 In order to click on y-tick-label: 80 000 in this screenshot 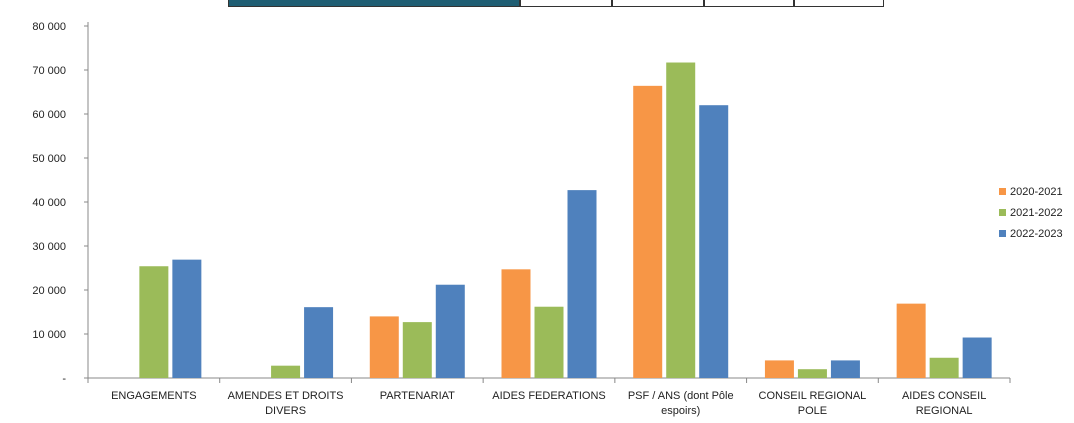, I will do `click(49, 27)`.